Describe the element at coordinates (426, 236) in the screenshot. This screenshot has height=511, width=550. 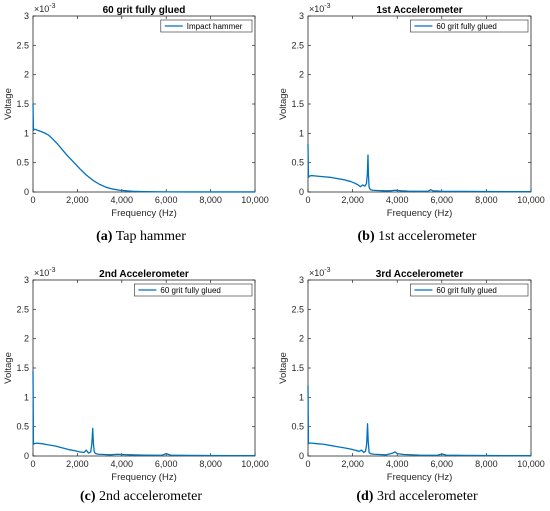
I see `caption-text: 1st accelerometer` at that location.